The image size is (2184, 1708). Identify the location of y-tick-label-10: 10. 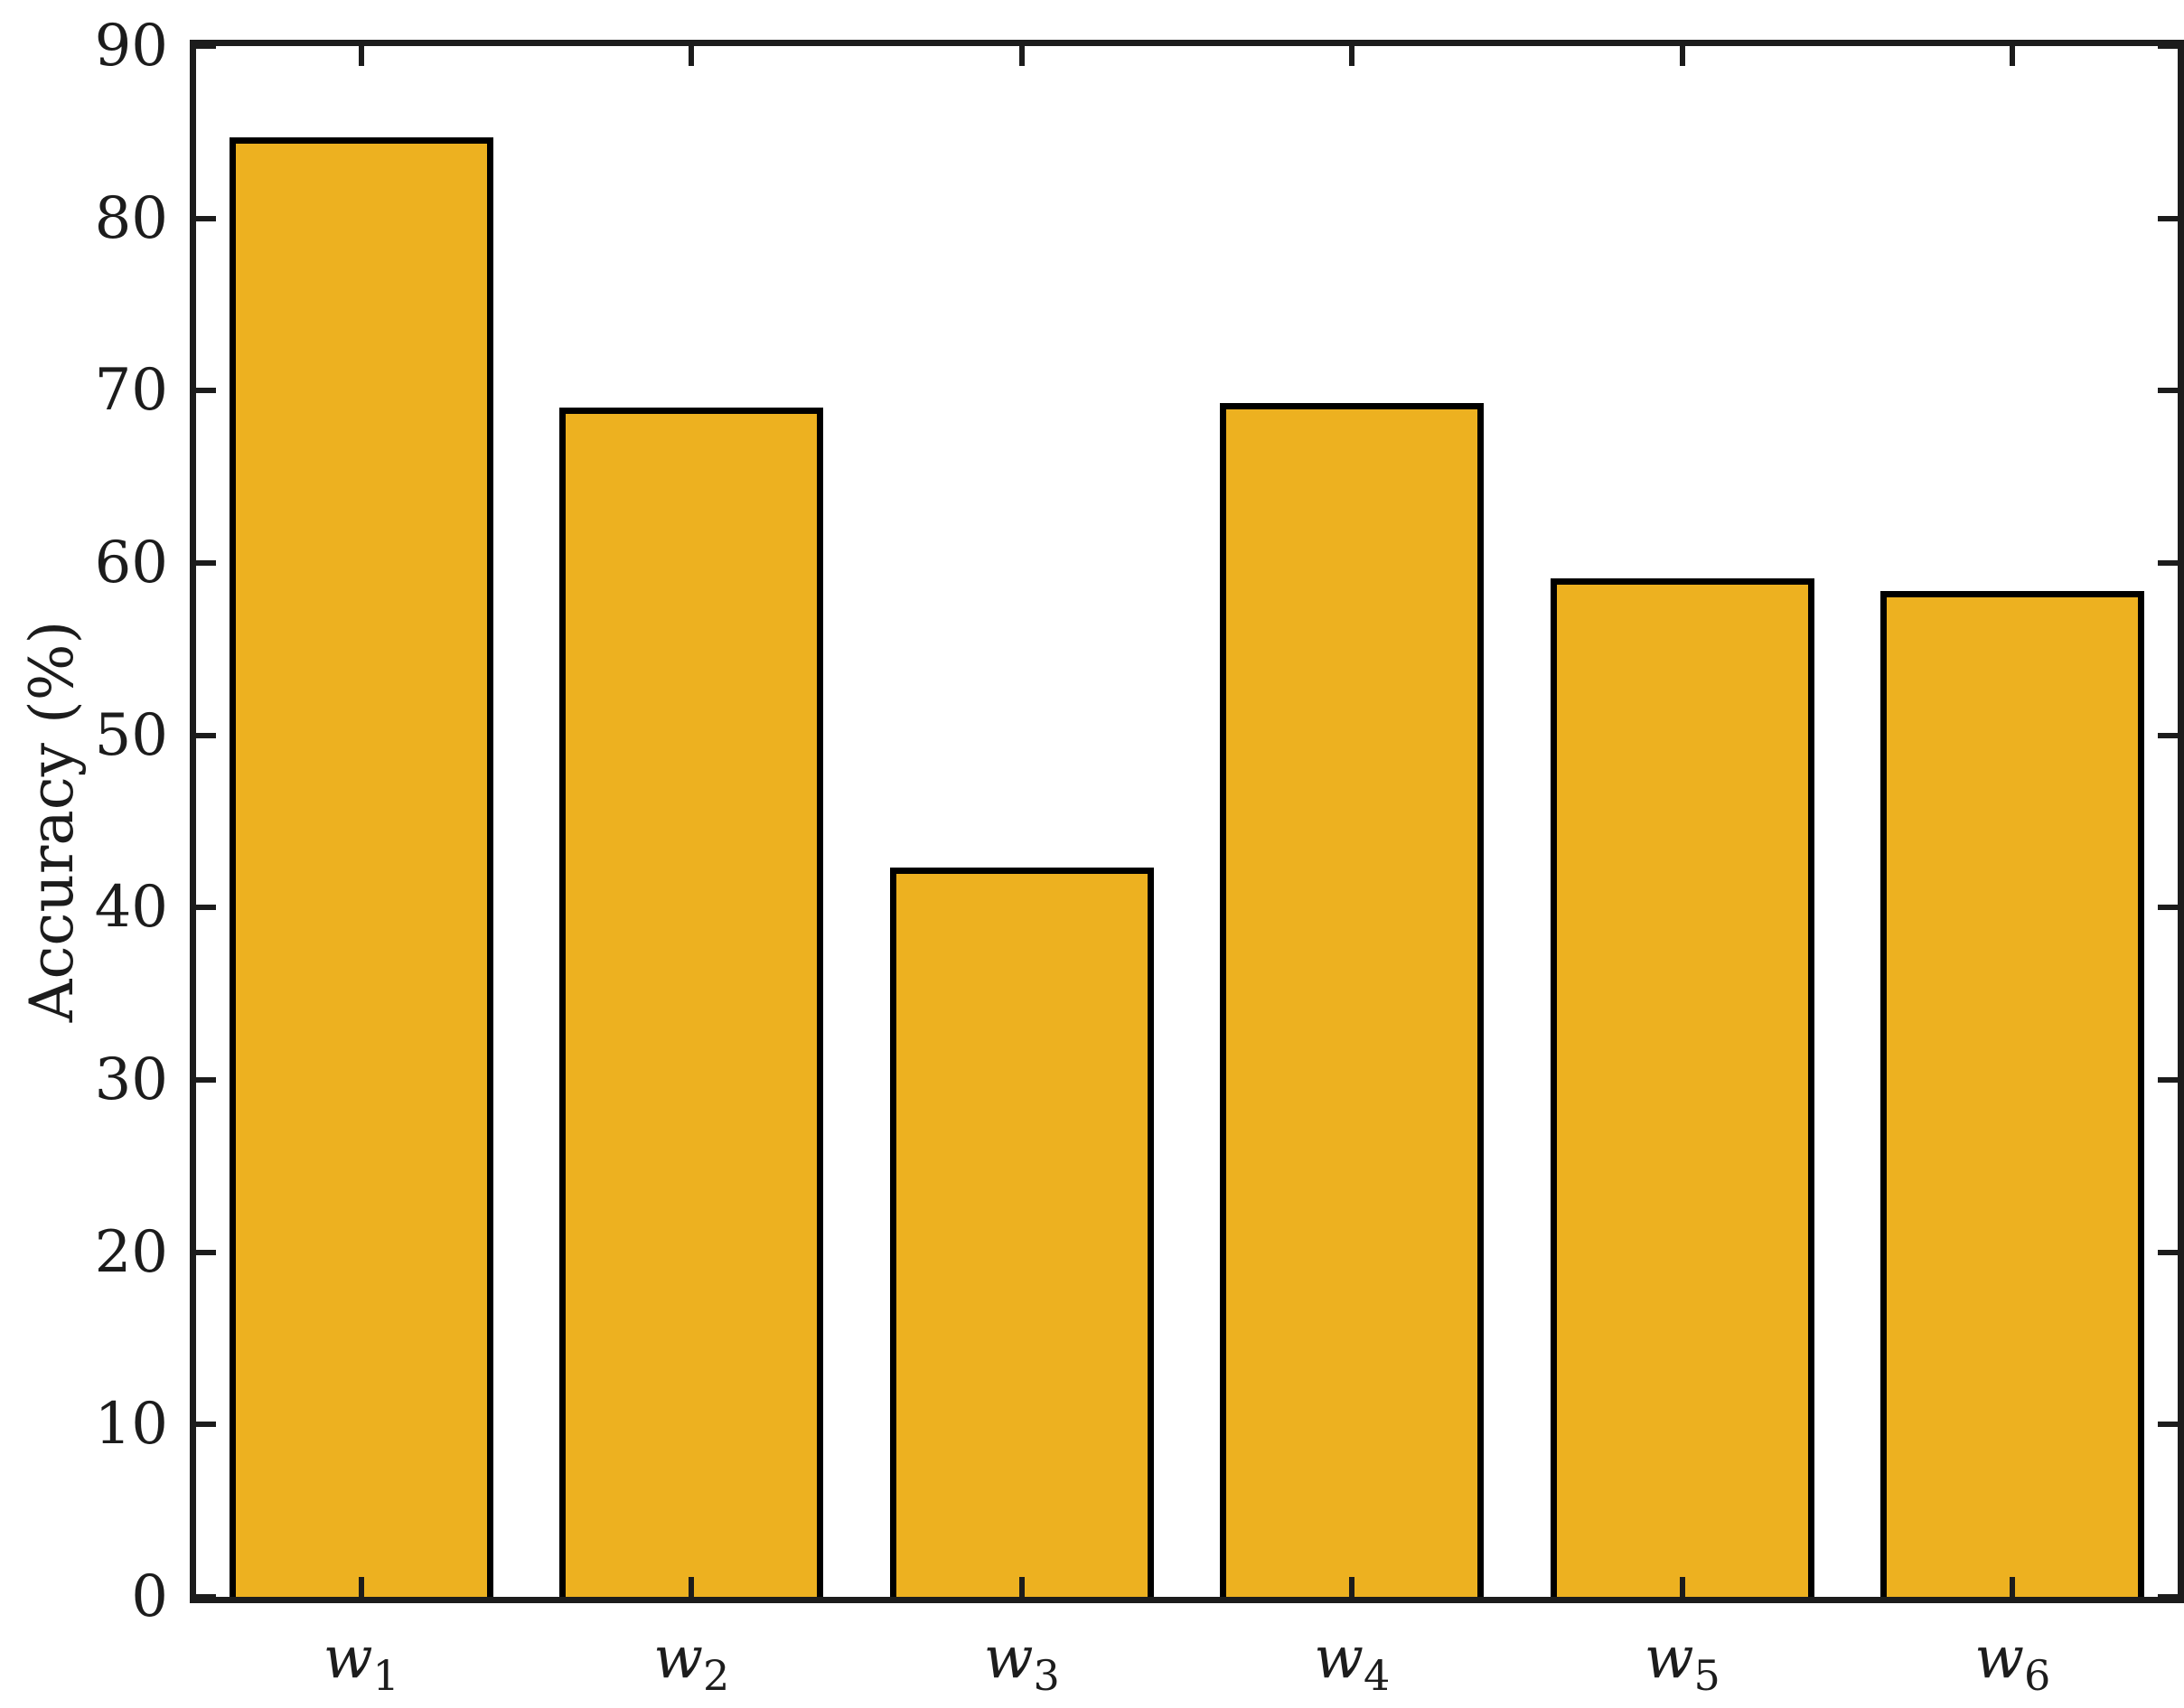
(131, 1425).